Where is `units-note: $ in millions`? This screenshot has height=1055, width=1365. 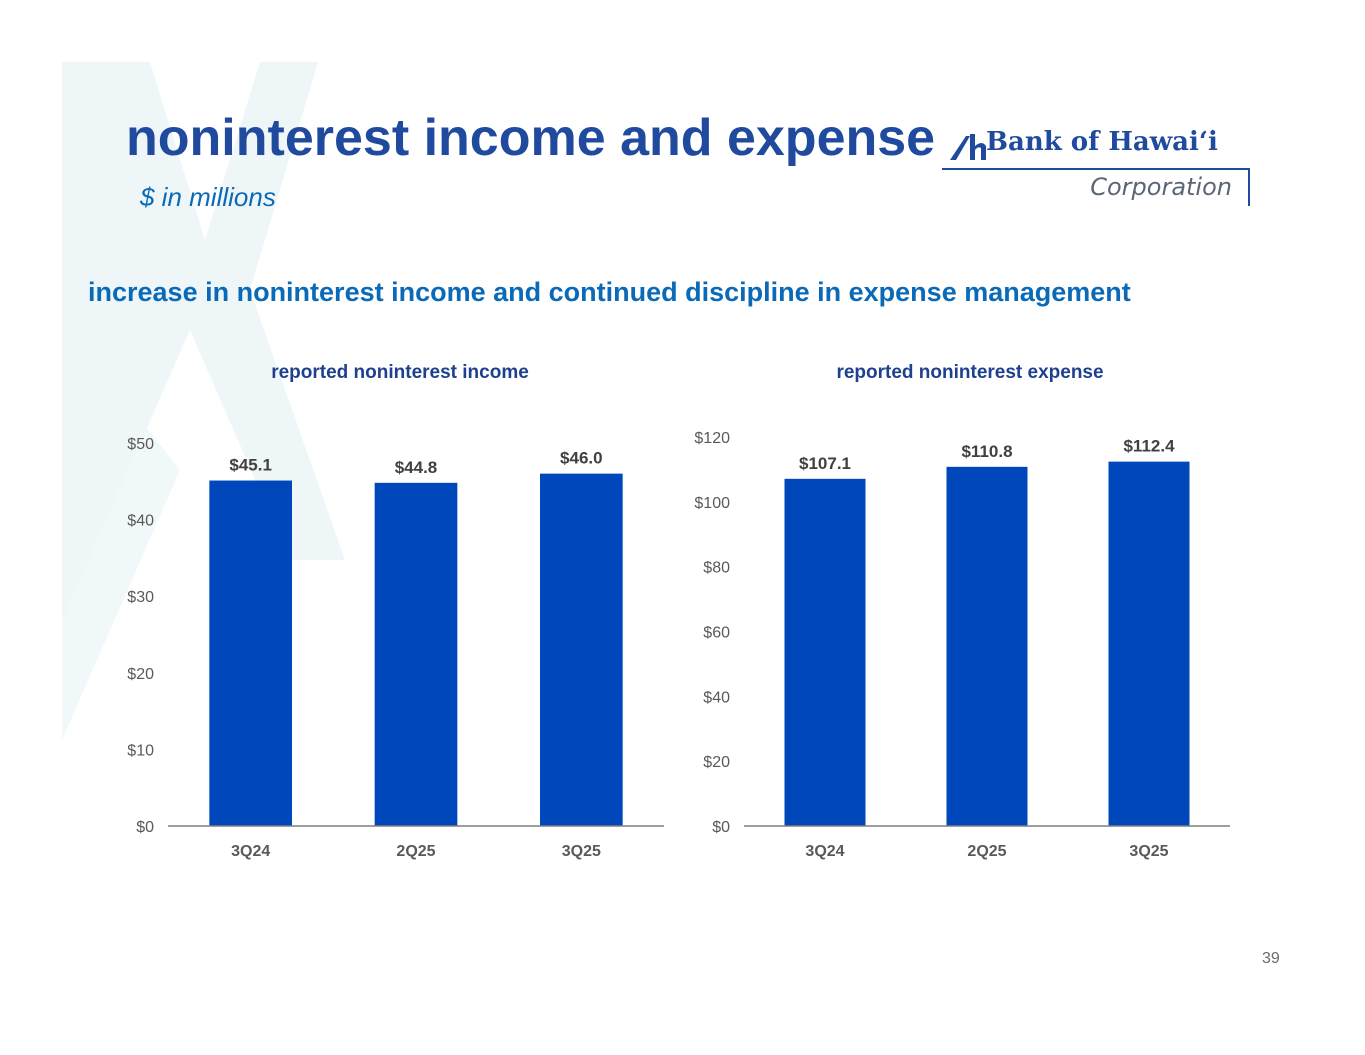
units-note: $ in millions is located at coordinates (208, 197).